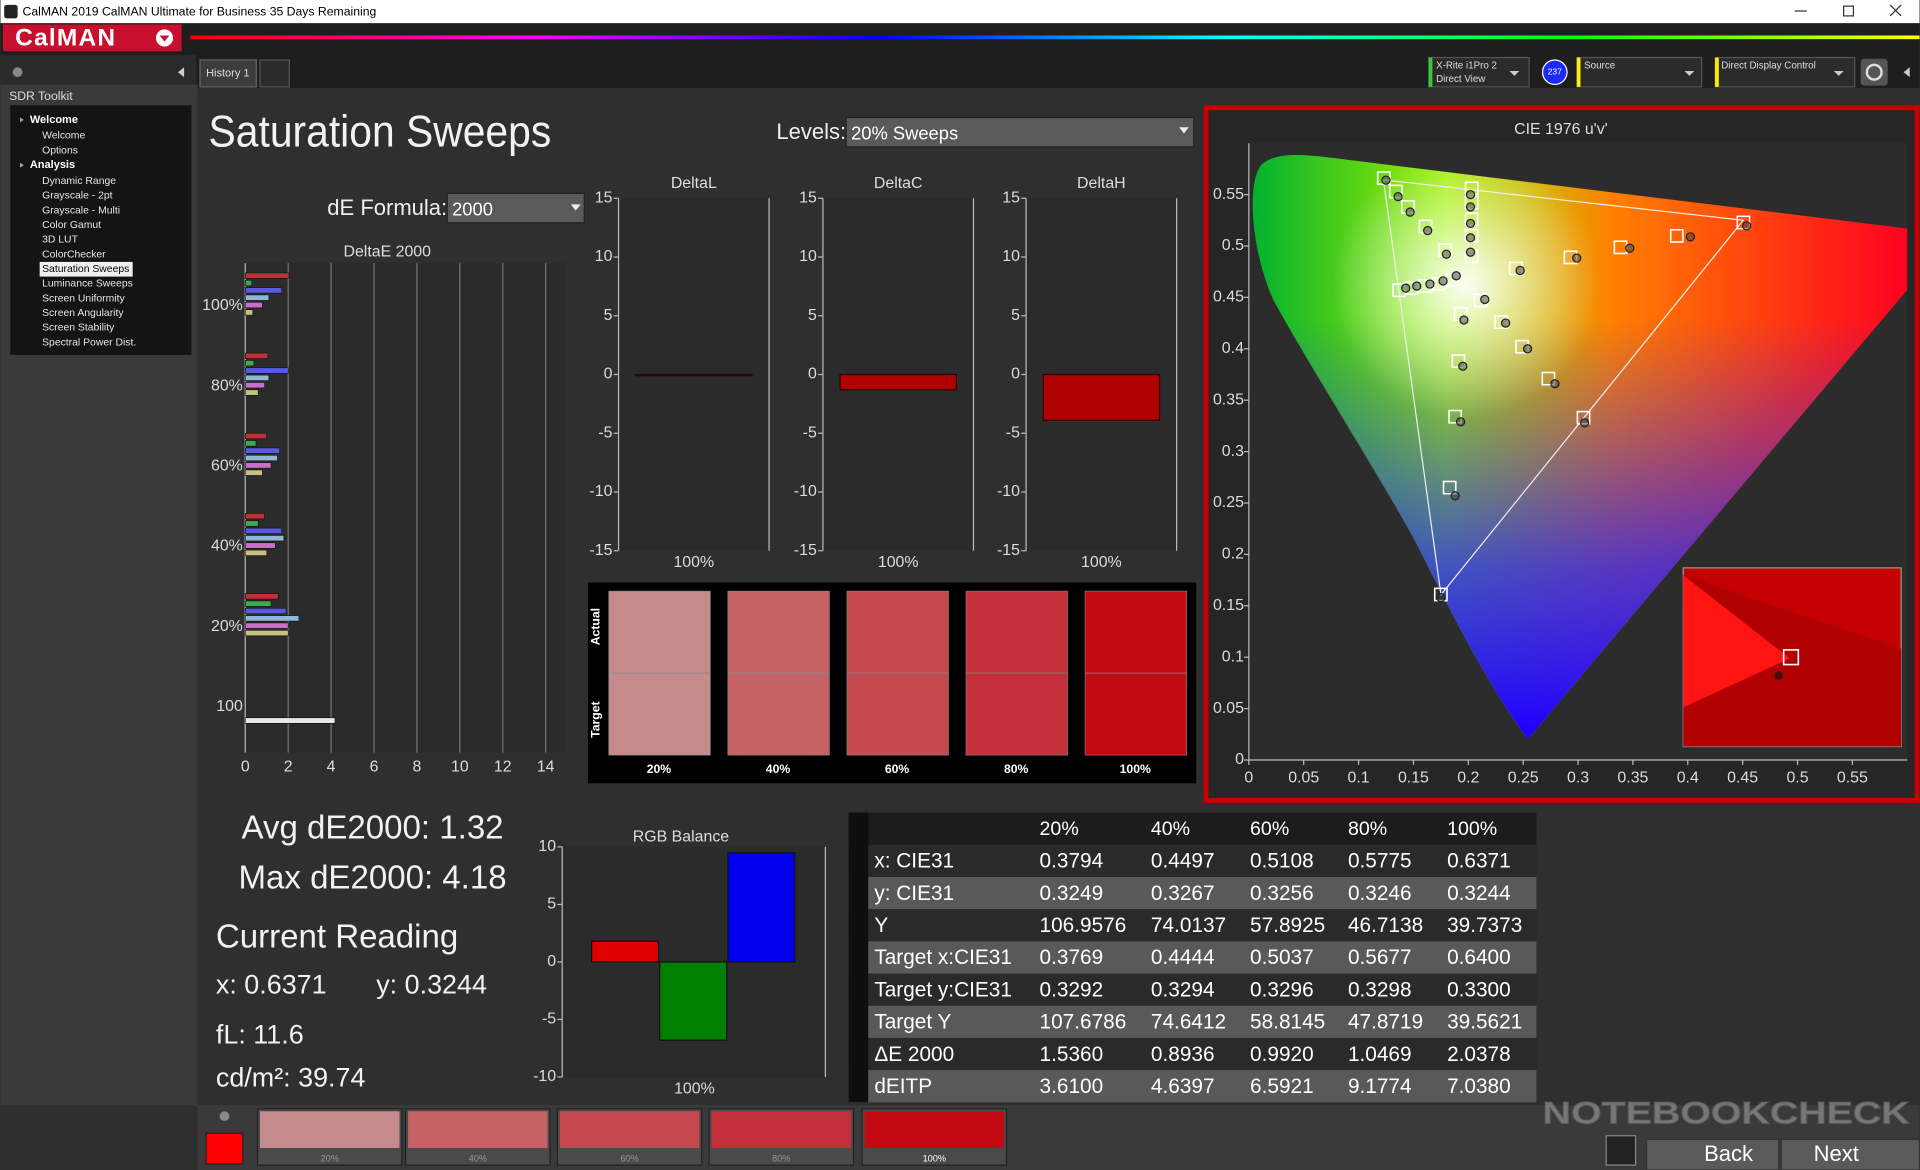 The width and height of the screenshot is (1920, 1170). Describe the element at coordinates (92, 38) in the screenshot. I see `logo` at that location.